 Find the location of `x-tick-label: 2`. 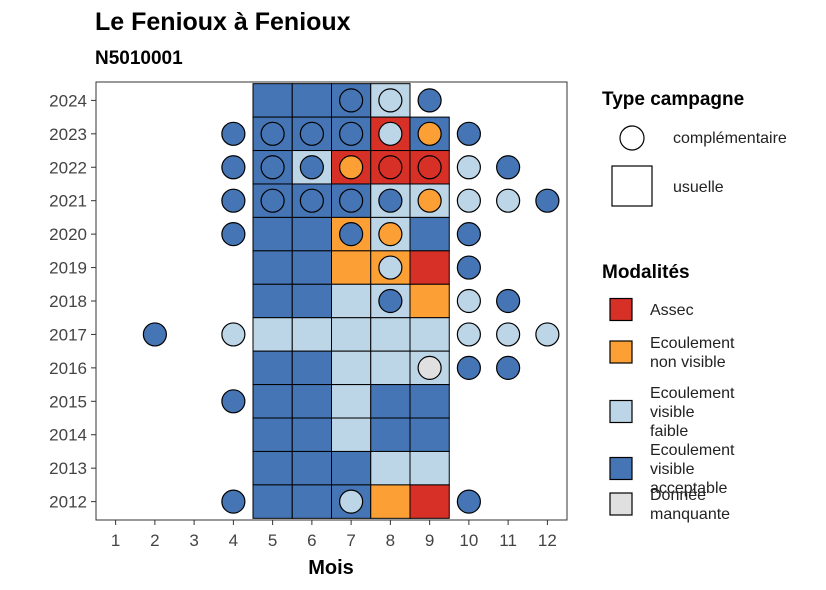

x-tick-label: 2 is located at coordinates (154, 540).